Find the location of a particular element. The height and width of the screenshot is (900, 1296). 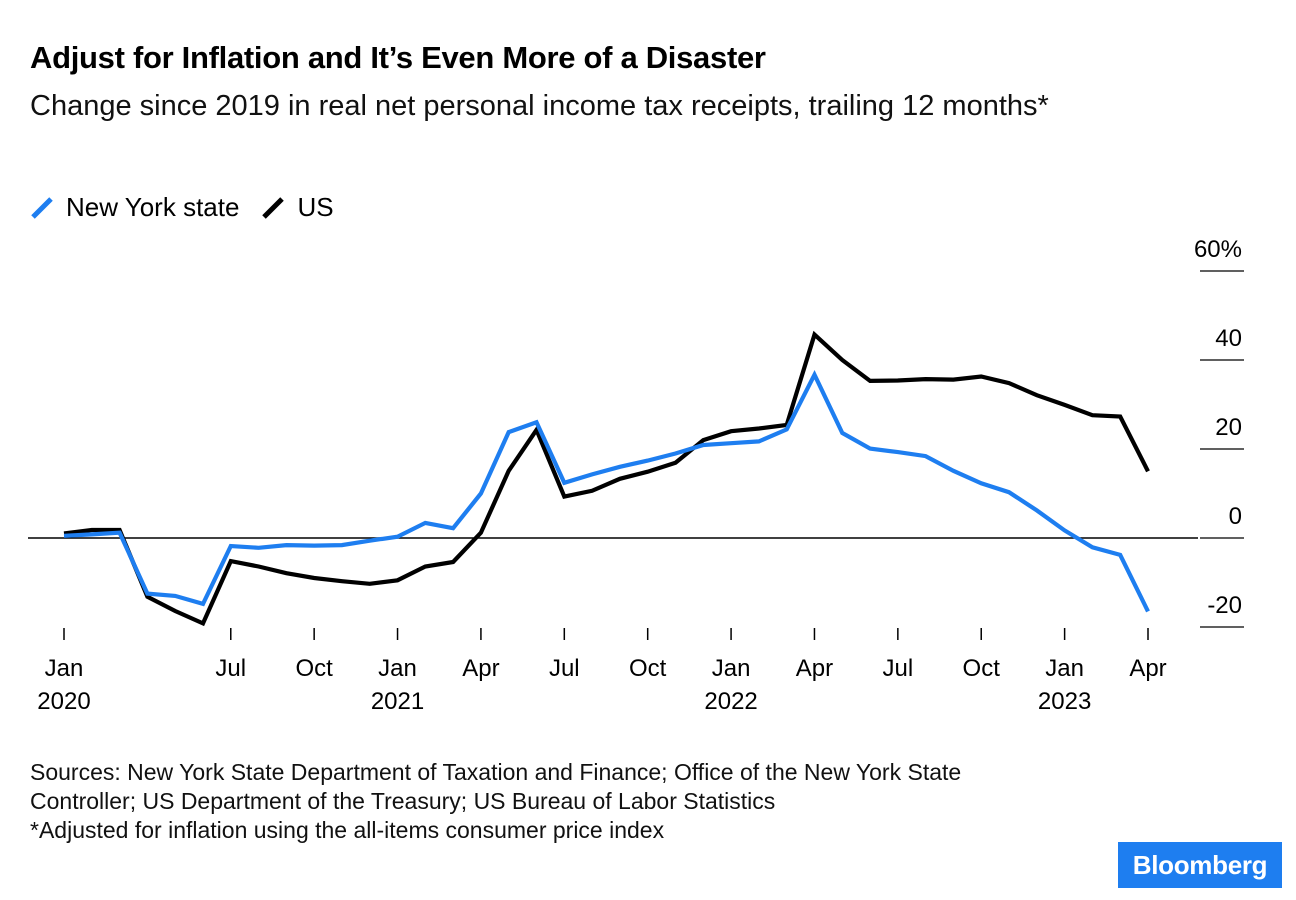

y-tick-label: 0 is located at coordinates (1235, 516).